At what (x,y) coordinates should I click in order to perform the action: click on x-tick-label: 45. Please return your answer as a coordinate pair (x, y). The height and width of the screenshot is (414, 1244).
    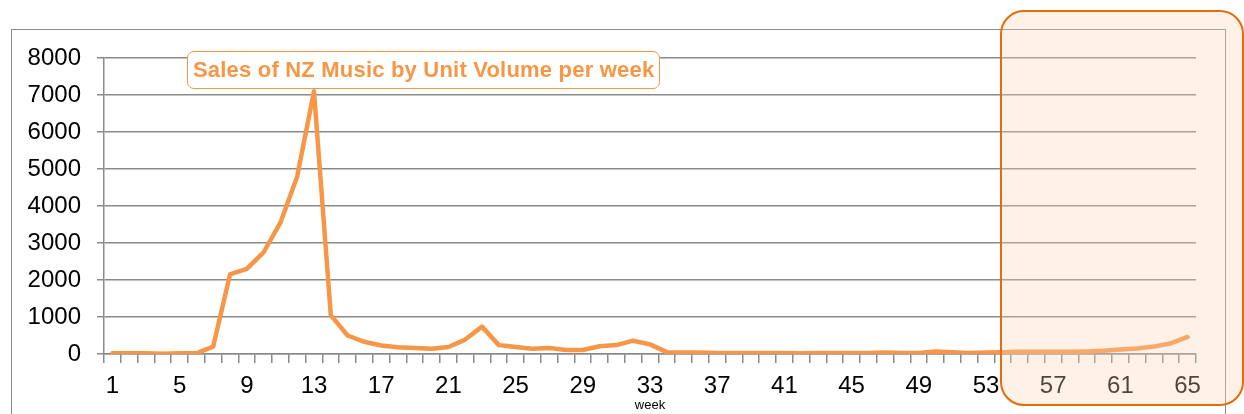
    Looking at the image, I should click on (851, 385).